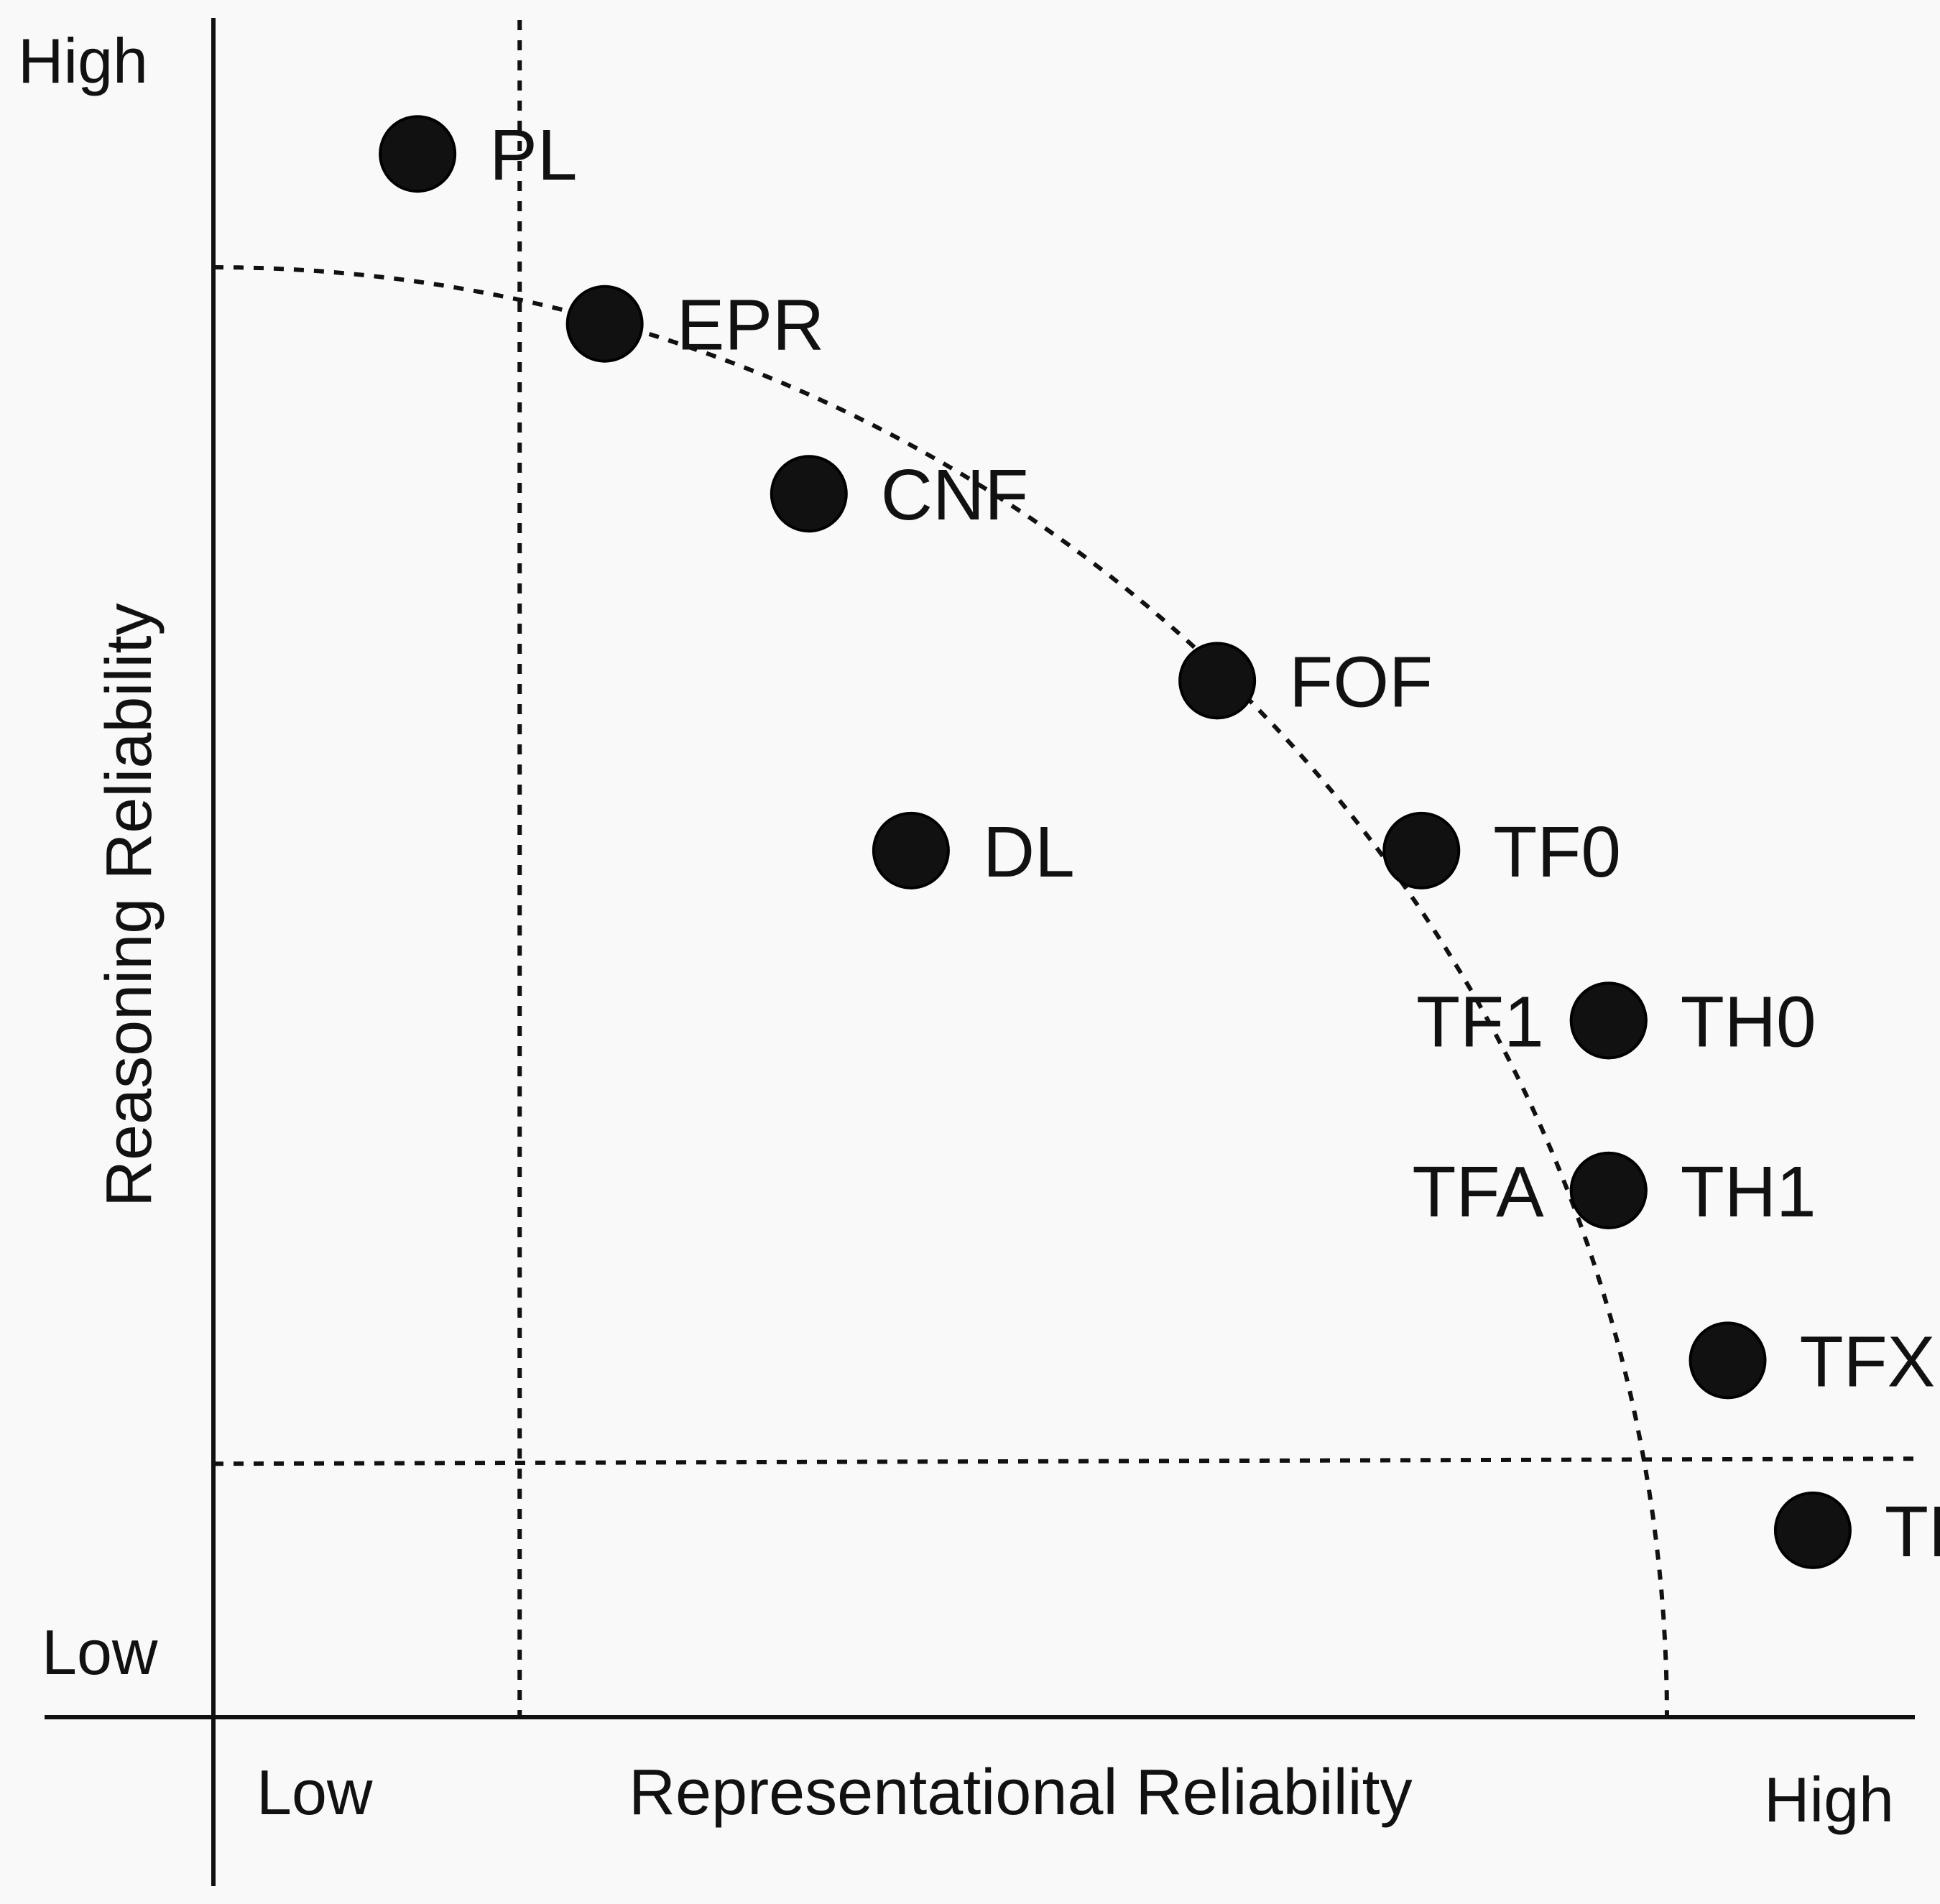  What do you see at coordinates (1912, 1532) in the screenshot?
I see `point-label-thx: THX` at bounding box center [1912, 1532].